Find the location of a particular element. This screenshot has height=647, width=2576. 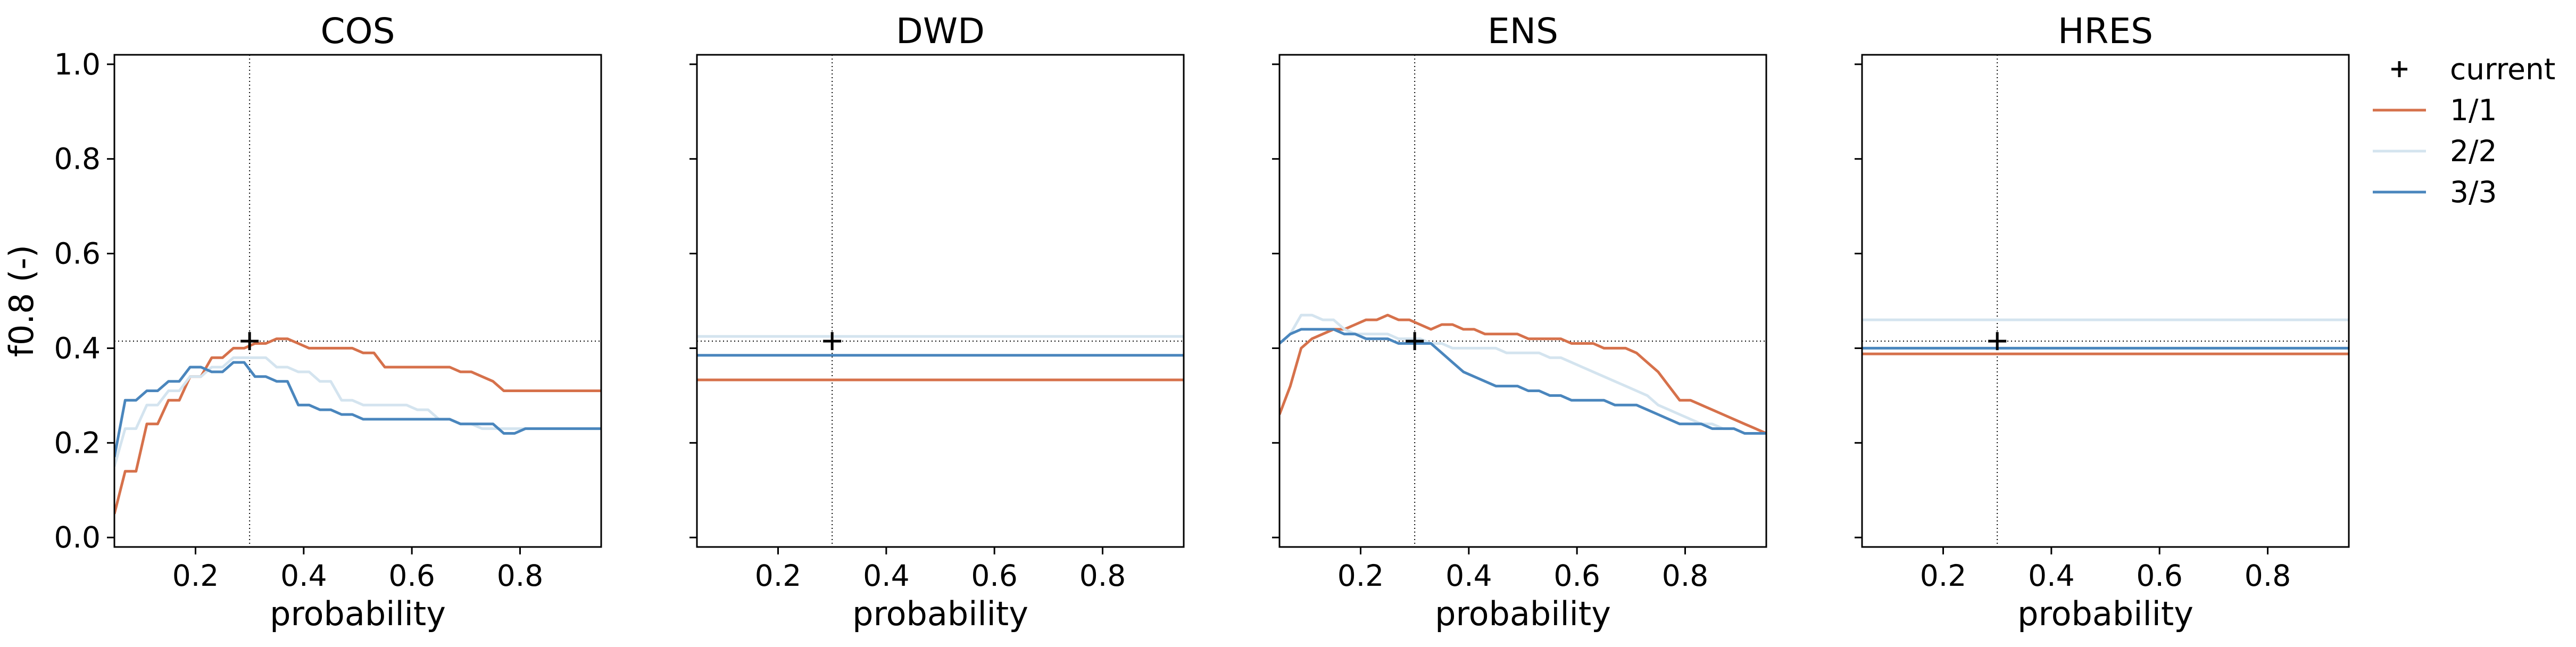

y-tick-label: 0.8 is located at coordinates (77, 159).